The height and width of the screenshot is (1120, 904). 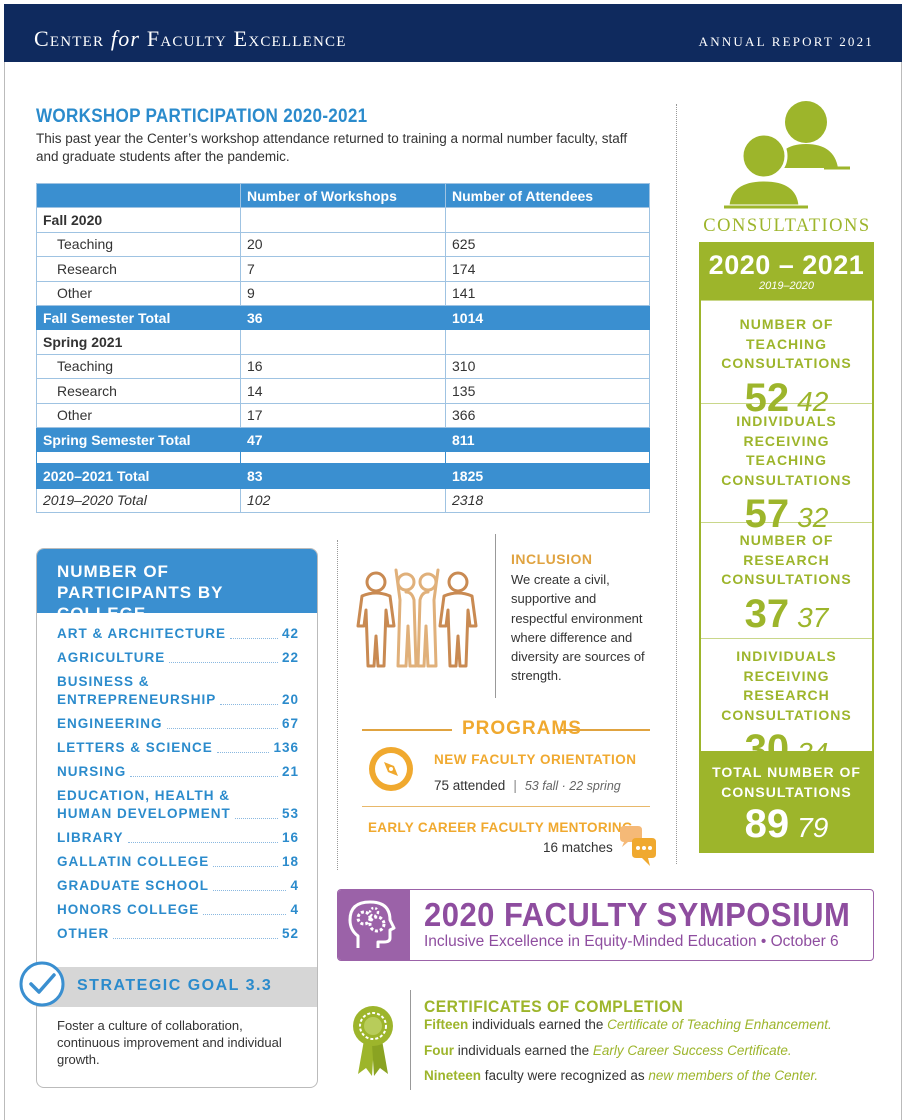 I want to click on table-row: Other 17 366, so click(x=343, y=415).